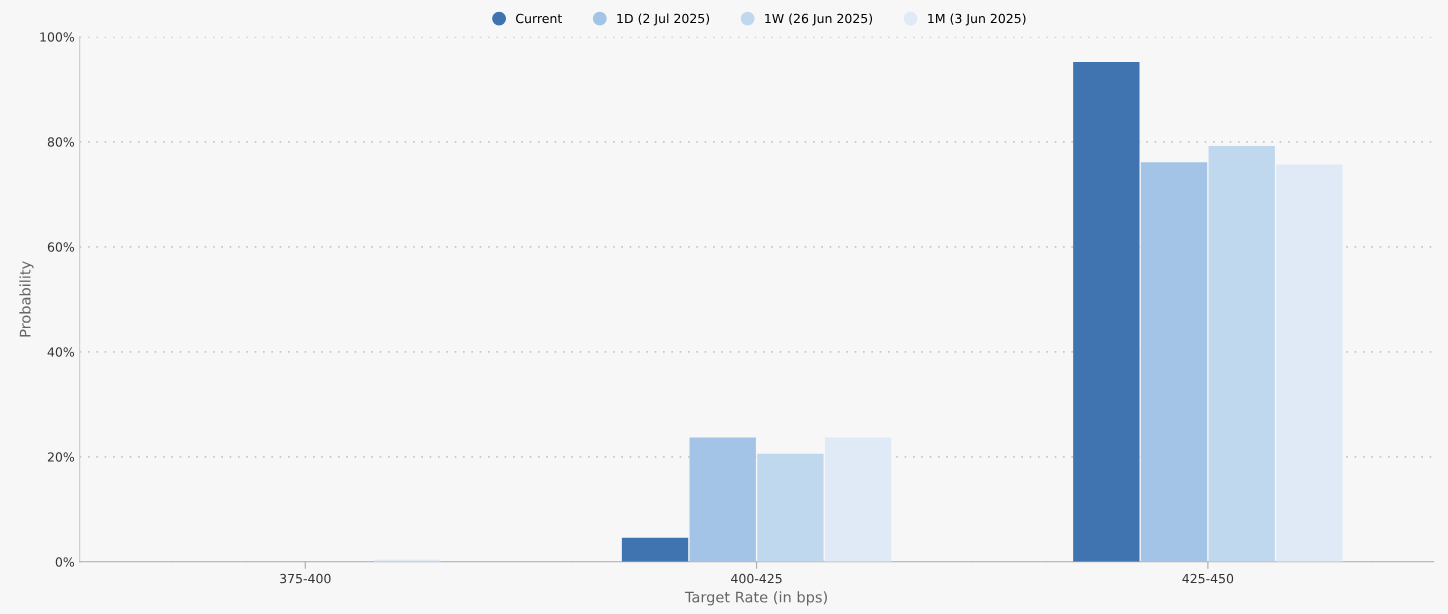  What do you see at coordinates (61, 352) in the screenshot?
I see `y-tick-label: 40%` at bounding box center [61, 352].